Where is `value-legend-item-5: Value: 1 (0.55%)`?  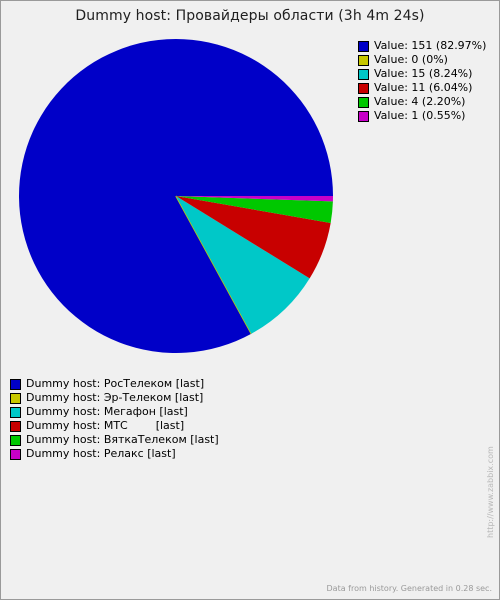 value-legend-item-5: Value: 1 (0.55%) is located at coordinates (422, 116).